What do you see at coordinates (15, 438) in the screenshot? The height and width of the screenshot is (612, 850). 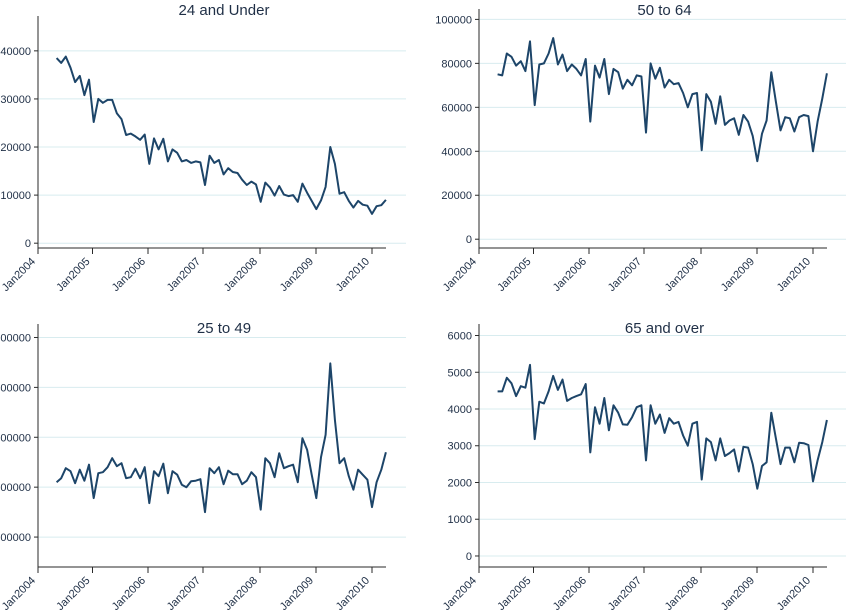 I see `y-tick-label: 300000` at bounding box center [15, 438].